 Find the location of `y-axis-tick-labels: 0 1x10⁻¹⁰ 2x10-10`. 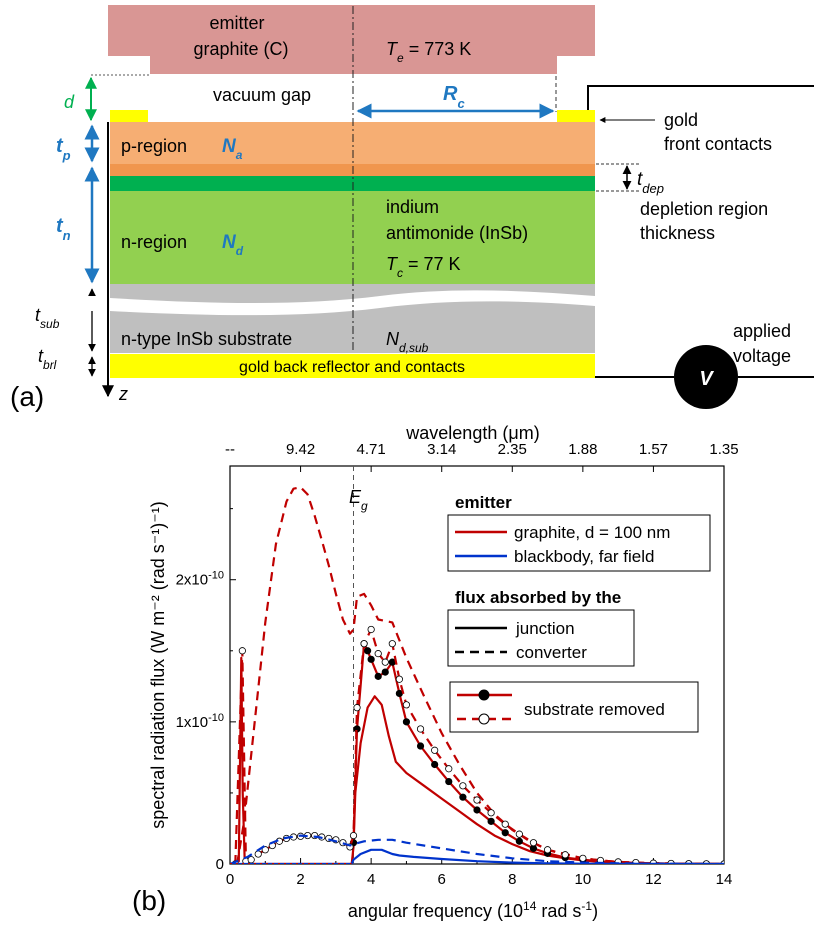

y-axis-tick-labels: 0 1x10⁻¹⁰ 2x10-10 is located at coordinates (200, 721).